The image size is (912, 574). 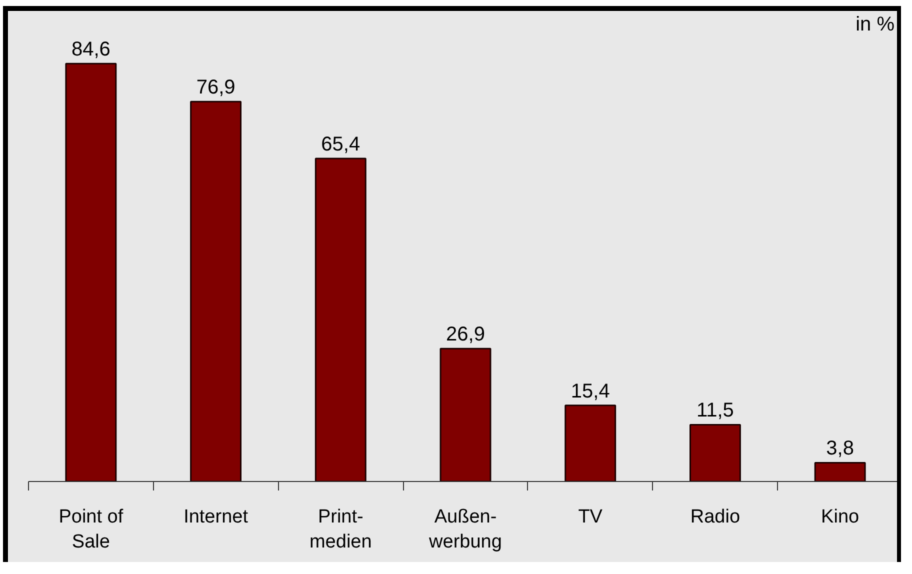 What do you see at coordinates (91, 529) in the screenshot?
I see `x-tick-label: Point of Sale` at bounding box center [91, 529].